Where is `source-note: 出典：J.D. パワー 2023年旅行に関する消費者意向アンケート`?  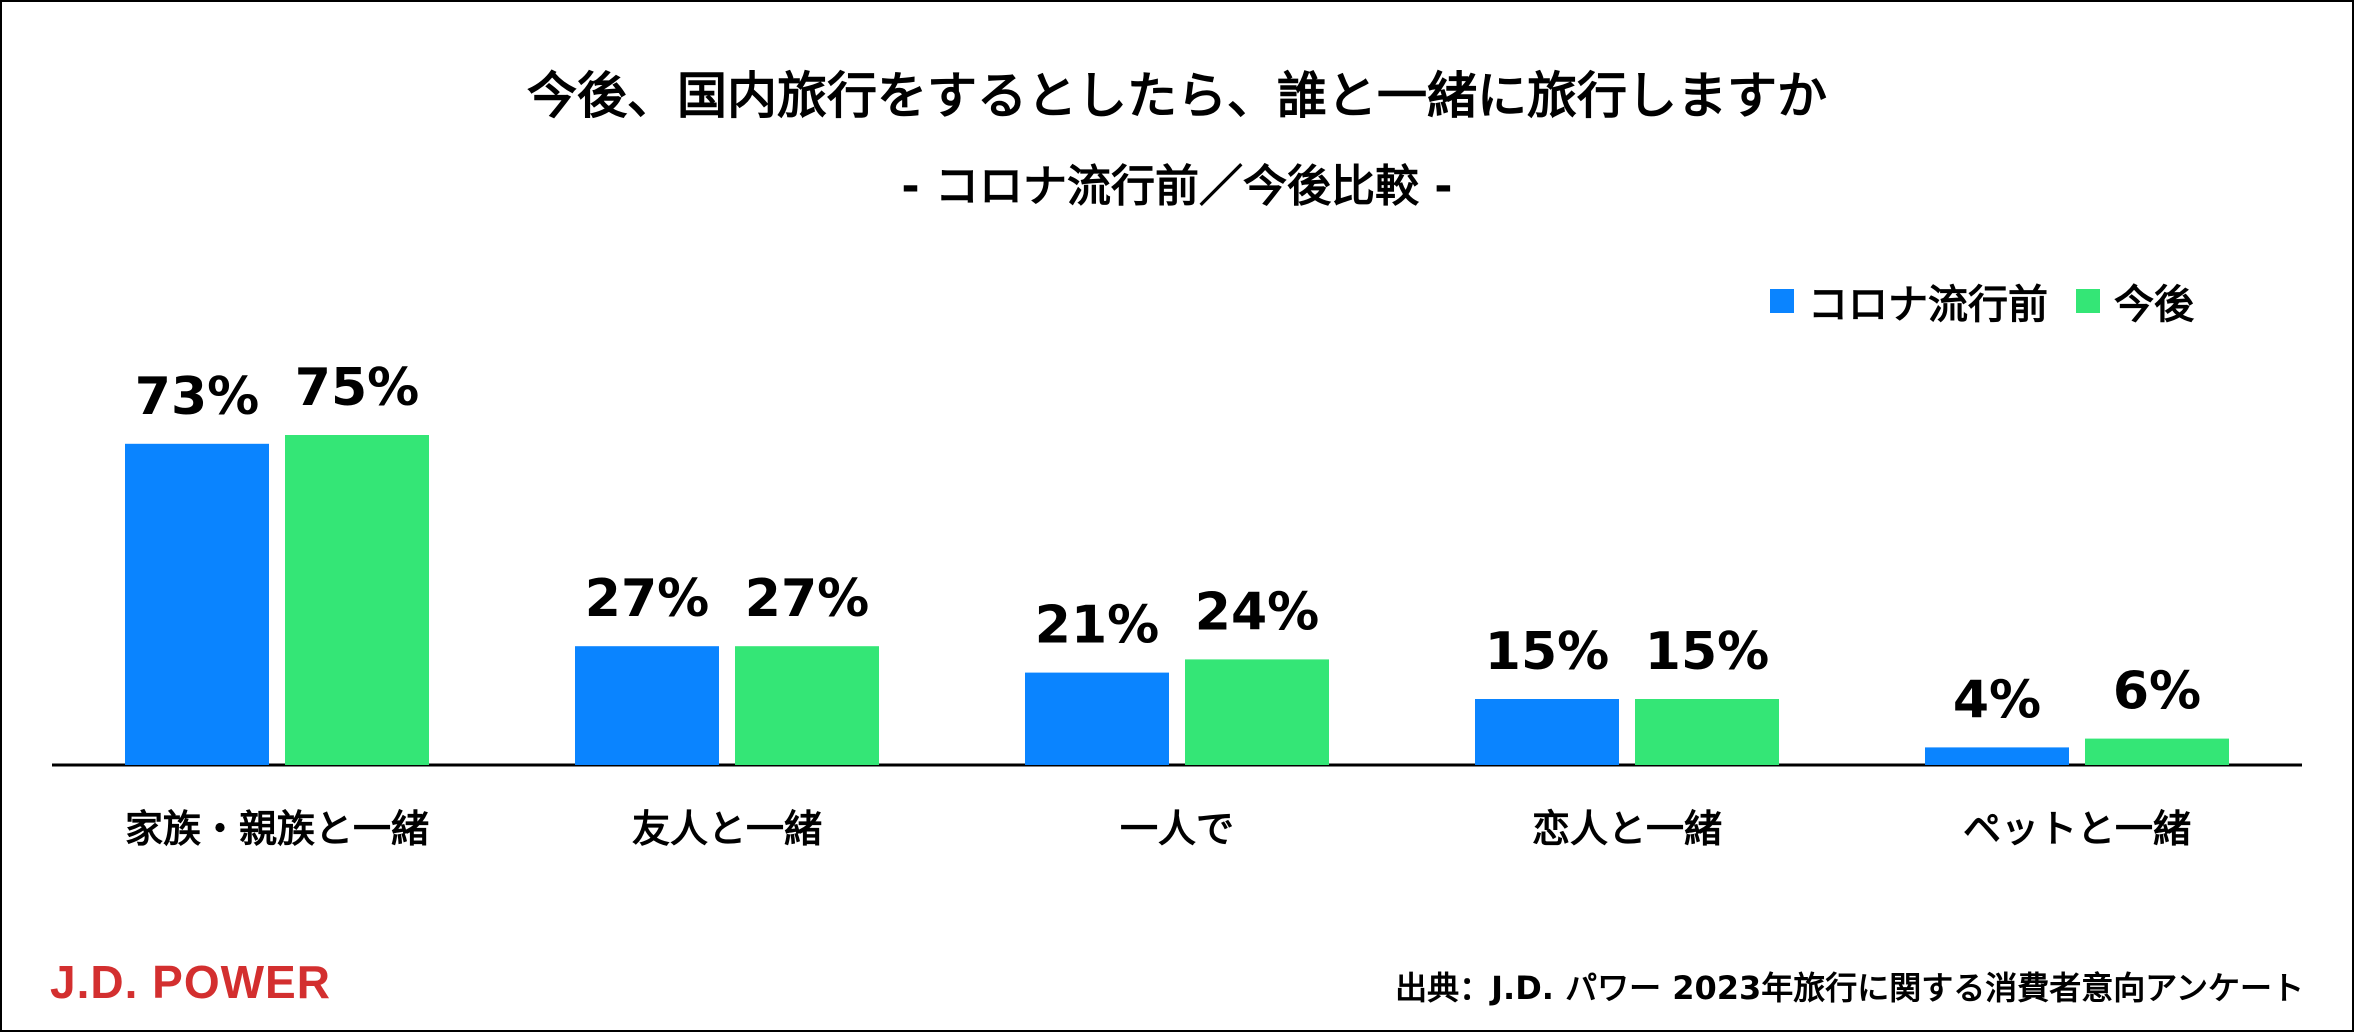
source-note: 出典：J.D. パワー 2023年旅行に関する消費者意向アンケート is located at coordinates (1849, 988).